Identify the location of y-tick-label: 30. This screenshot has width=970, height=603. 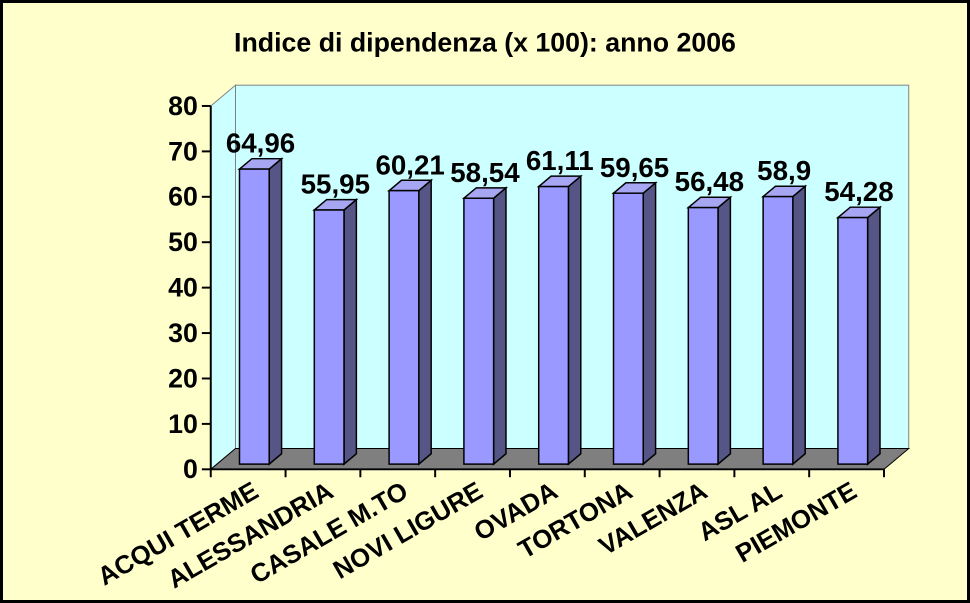
(183, 333).